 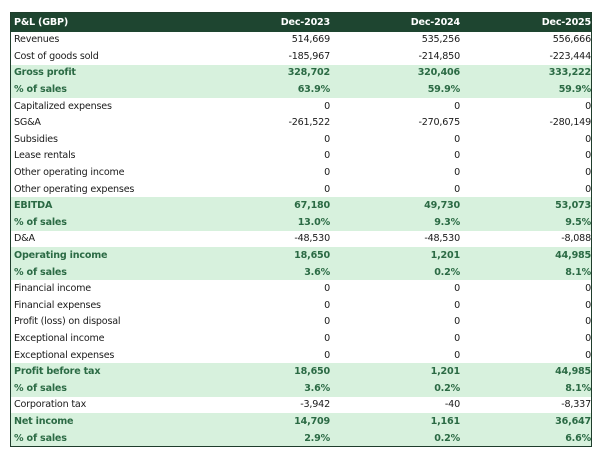 What do you see at coordinates (301, 272) in the screenshot?
I see `table-row: % of sales 3.6% 0.2% 8.1%` at bounding box center [301, 272].